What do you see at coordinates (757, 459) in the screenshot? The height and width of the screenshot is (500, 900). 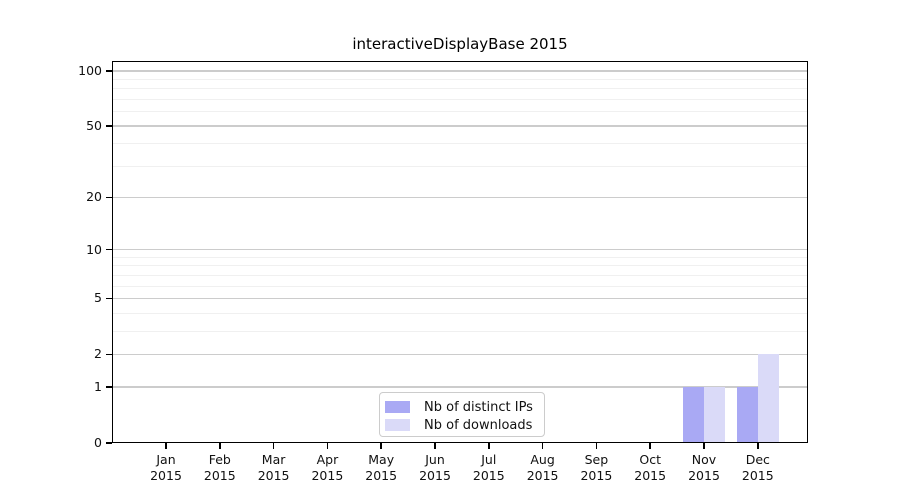 I see `x-tick-month: Dec` at bounding box center [757, 459].